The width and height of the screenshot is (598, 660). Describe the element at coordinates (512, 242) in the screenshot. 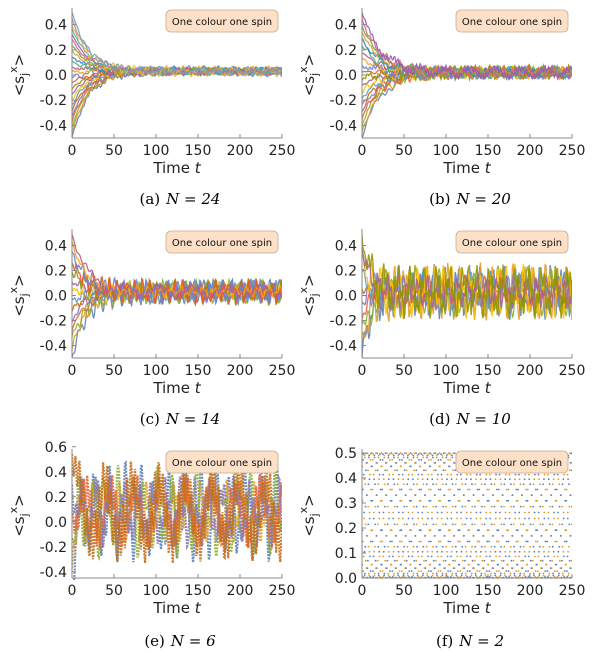

I see `legend-box` at that location.